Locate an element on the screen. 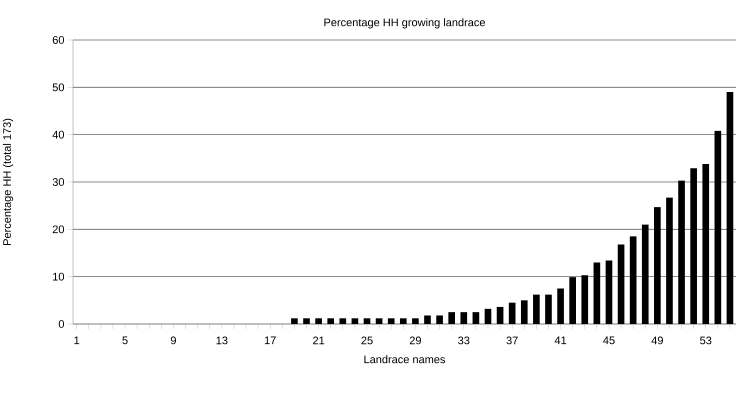 This screenshot has height=401, width=738. x-tick-label: 29 is located at coordinates (415, 340).